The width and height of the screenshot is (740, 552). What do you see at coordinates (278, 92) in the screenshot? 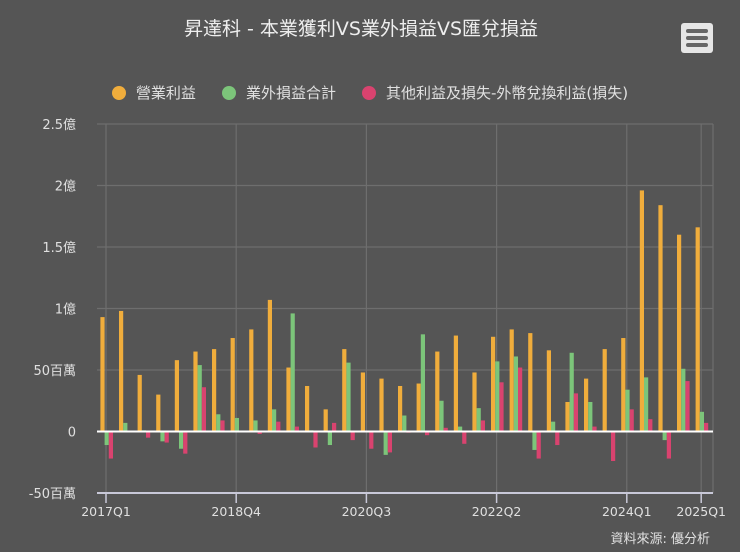
I see `legend-item-non-operating: 業外損益合計` at bounding box center [278, 92].